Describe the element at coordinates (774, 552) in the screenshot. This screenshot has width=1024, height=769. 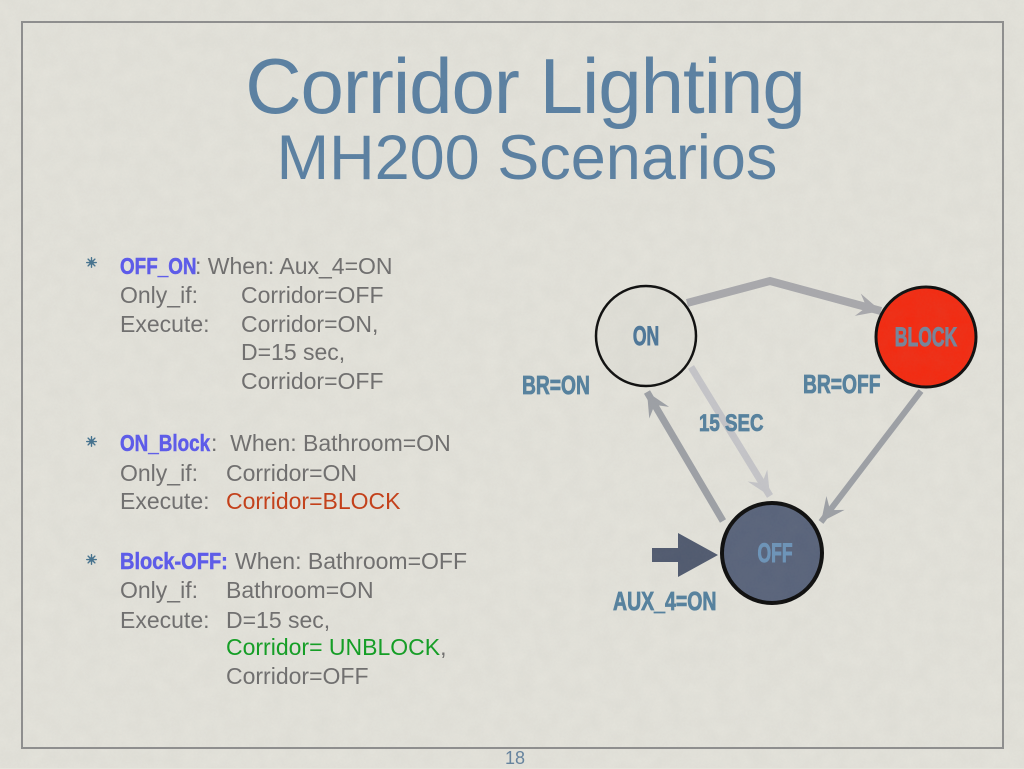
I see `svg-text: OFF` at that location.